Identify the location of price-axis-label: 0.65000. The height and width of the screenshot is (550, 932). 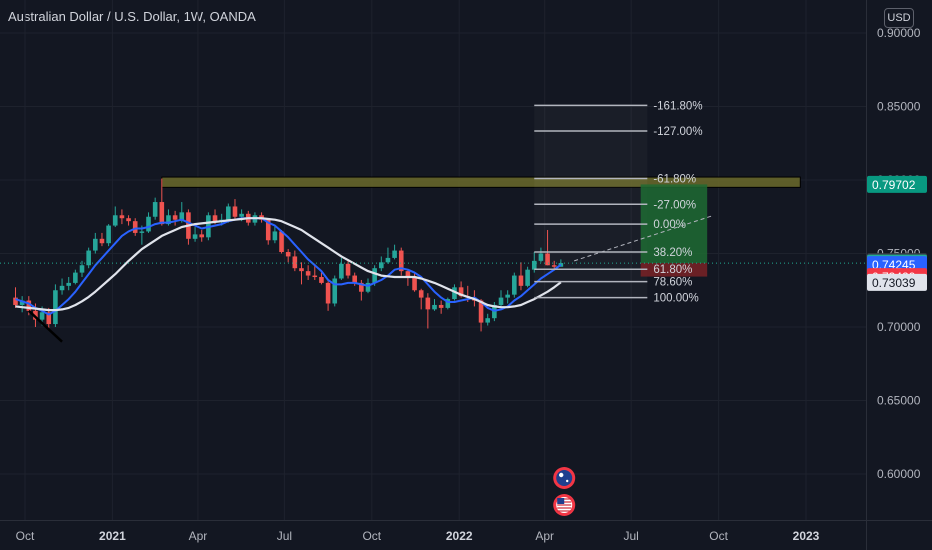
(899, 401).